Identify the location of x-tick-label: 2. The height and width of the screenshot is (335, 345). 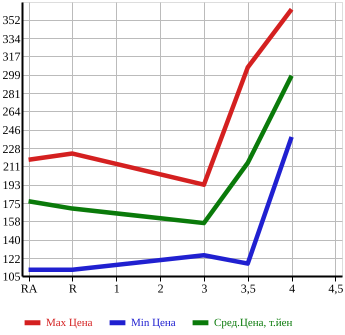
(161, 289).